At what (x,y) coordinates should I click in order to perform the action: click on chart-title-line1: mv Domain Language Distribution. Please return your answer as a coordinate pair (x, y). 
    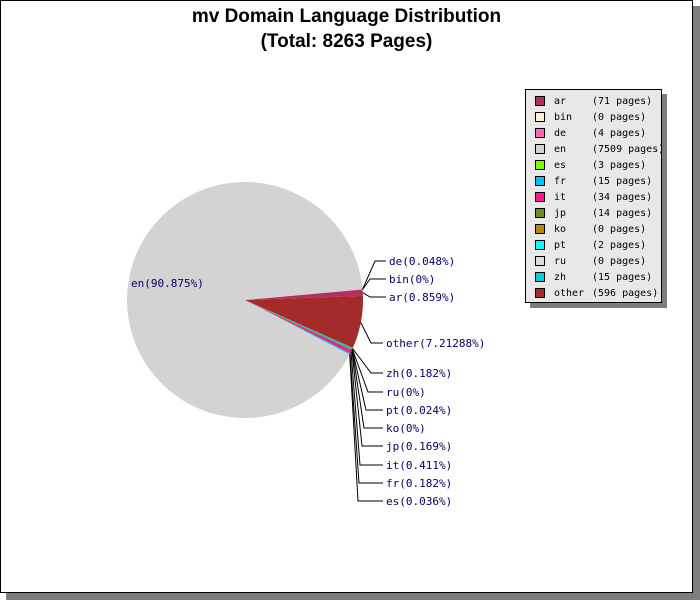
    Looking at the image, I should click on (346, 16).